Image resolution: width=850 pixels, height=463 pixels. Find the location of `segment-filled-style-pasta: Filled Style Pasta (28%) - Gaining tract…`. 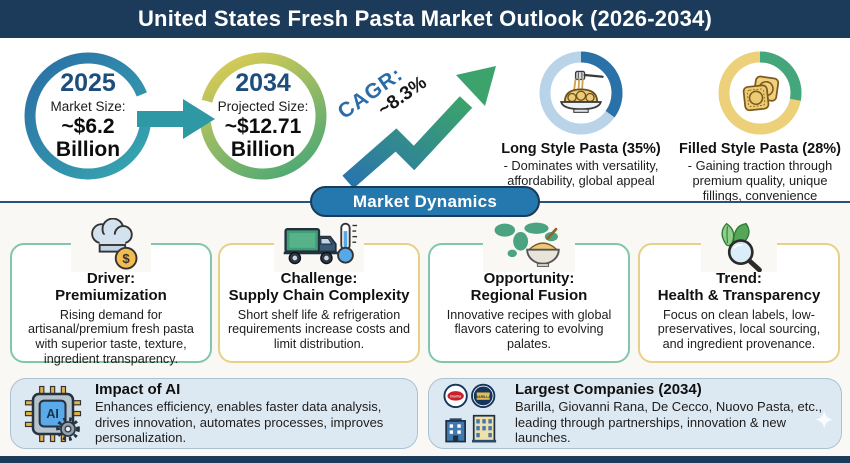

segment-filled-style-pasta: Filled Style Pasta (28%) - Gaining tract… is located at coordinates (760, 126).